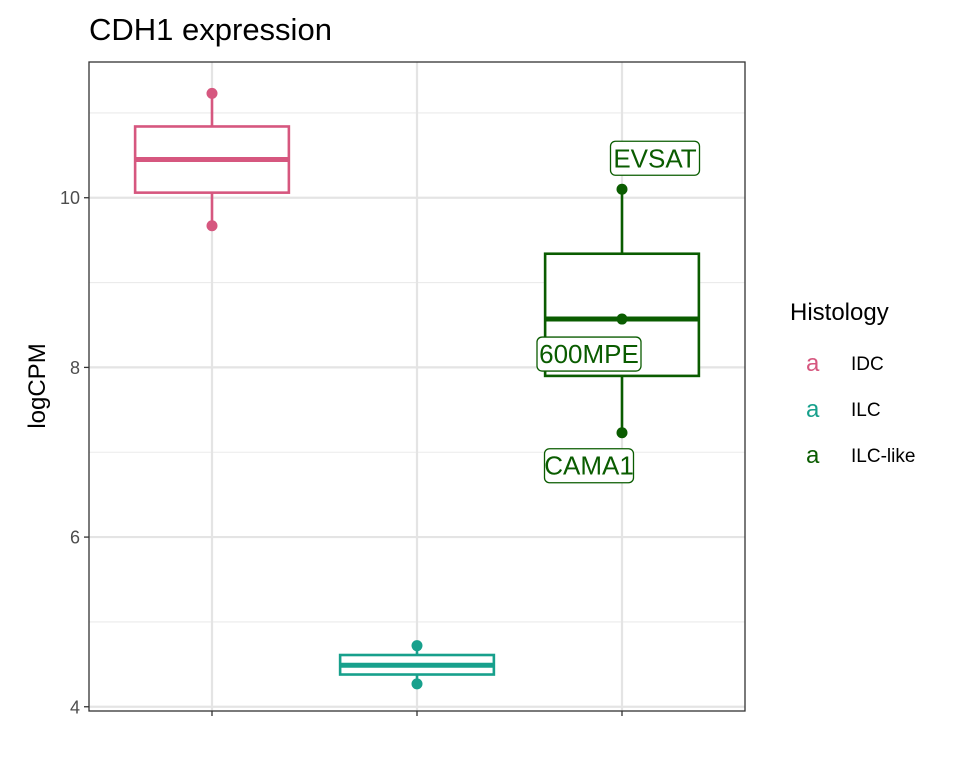 The width and height of the screenshot is (960, 768). Describe the element at coordinates (75, 707) in the screenshot. I see `y-tick-label: 4` at that location.